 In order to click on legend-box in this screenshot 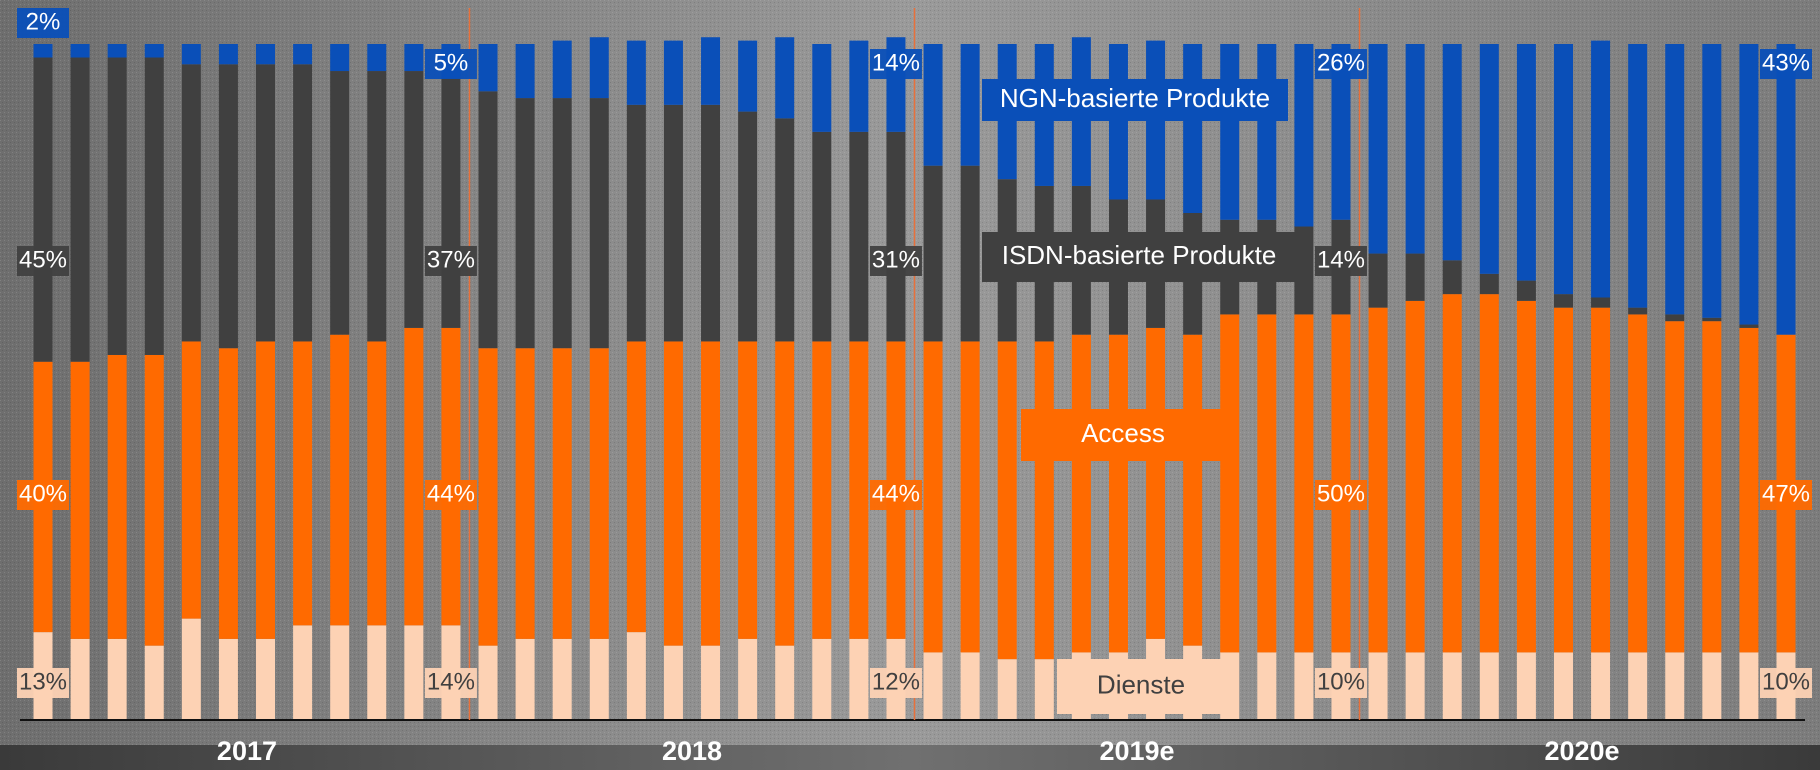, I will do `click(1135, 100)`.